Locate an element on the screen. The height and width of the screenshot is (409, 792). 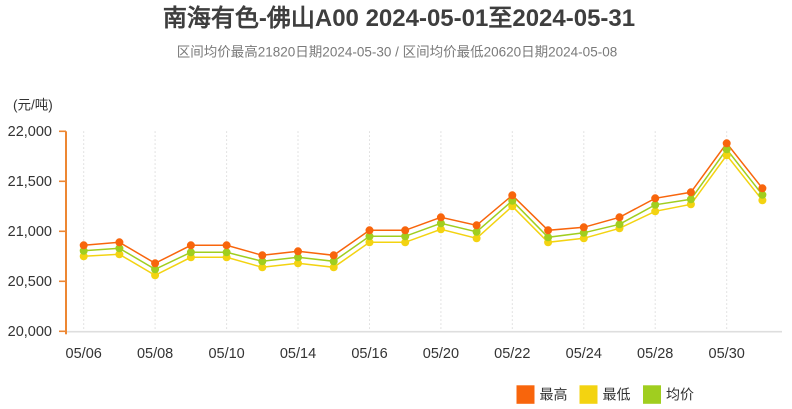
svg-text: 21,500 is located at coordinates (30, 182).